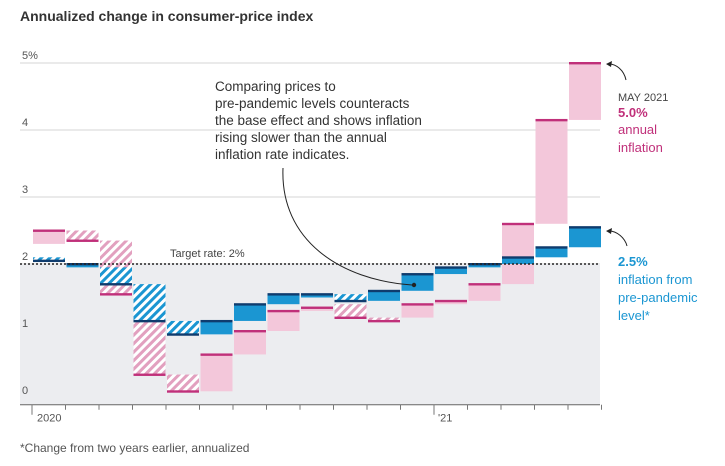 The width and height of the screenshot is (725, 466). I want to click on label-pandemic-text-3: level*, so click(634, 315).